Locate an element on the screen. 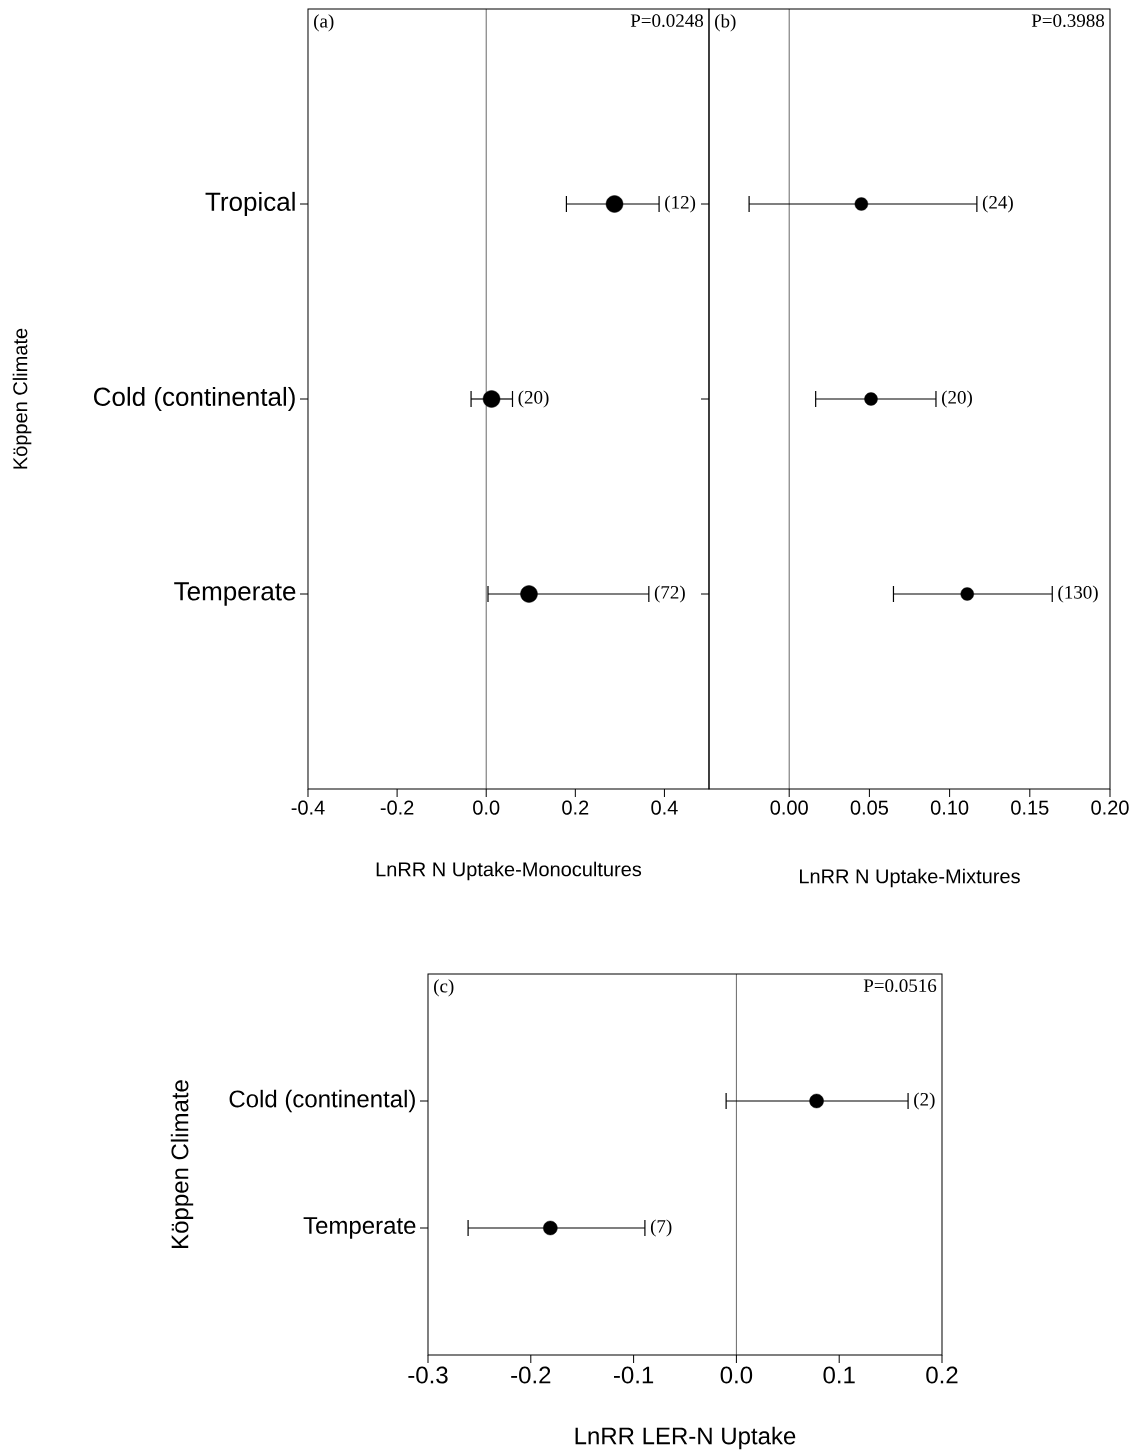  x-tick-label: 0.1 is located at coordinates (839, 1375).